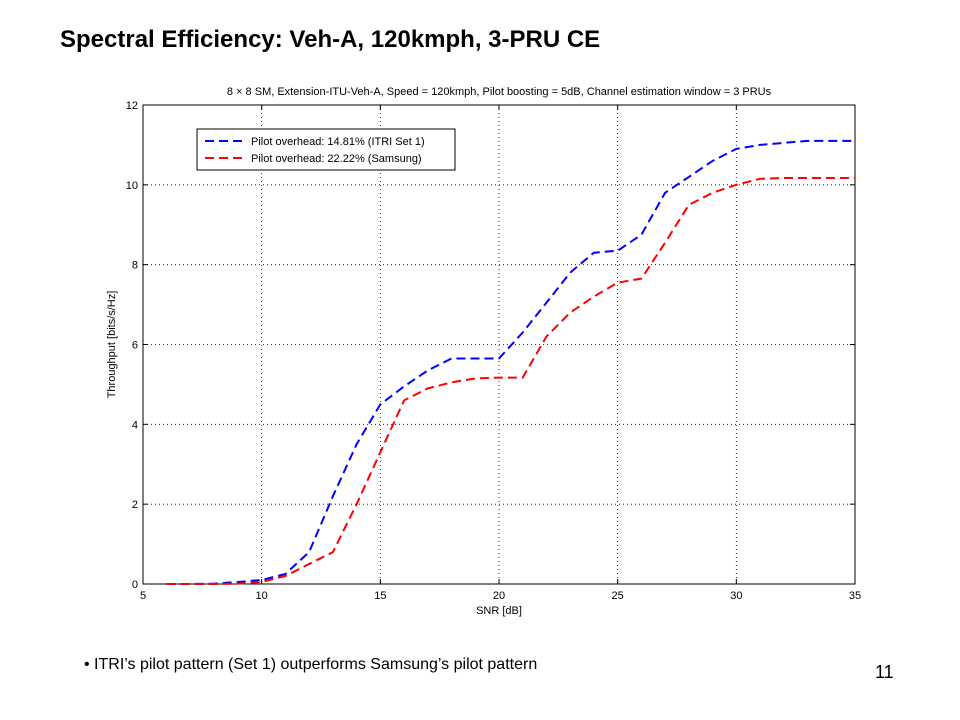 The image size is (960, 720). I want to click on y-tick-label: 4, so click(135, 425).